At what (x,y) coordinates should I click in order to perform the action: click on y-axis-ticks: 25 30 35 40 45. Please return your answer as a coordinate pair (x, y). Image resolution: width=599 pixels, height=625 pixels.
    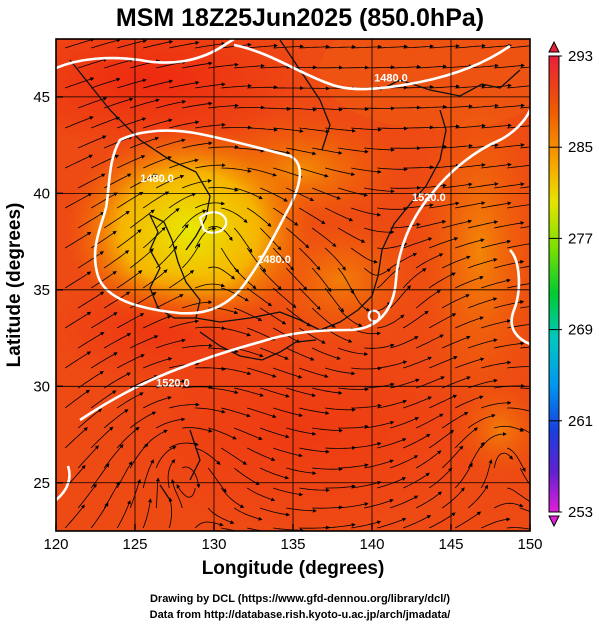
    Looking at the image, I should click on (48, 290).